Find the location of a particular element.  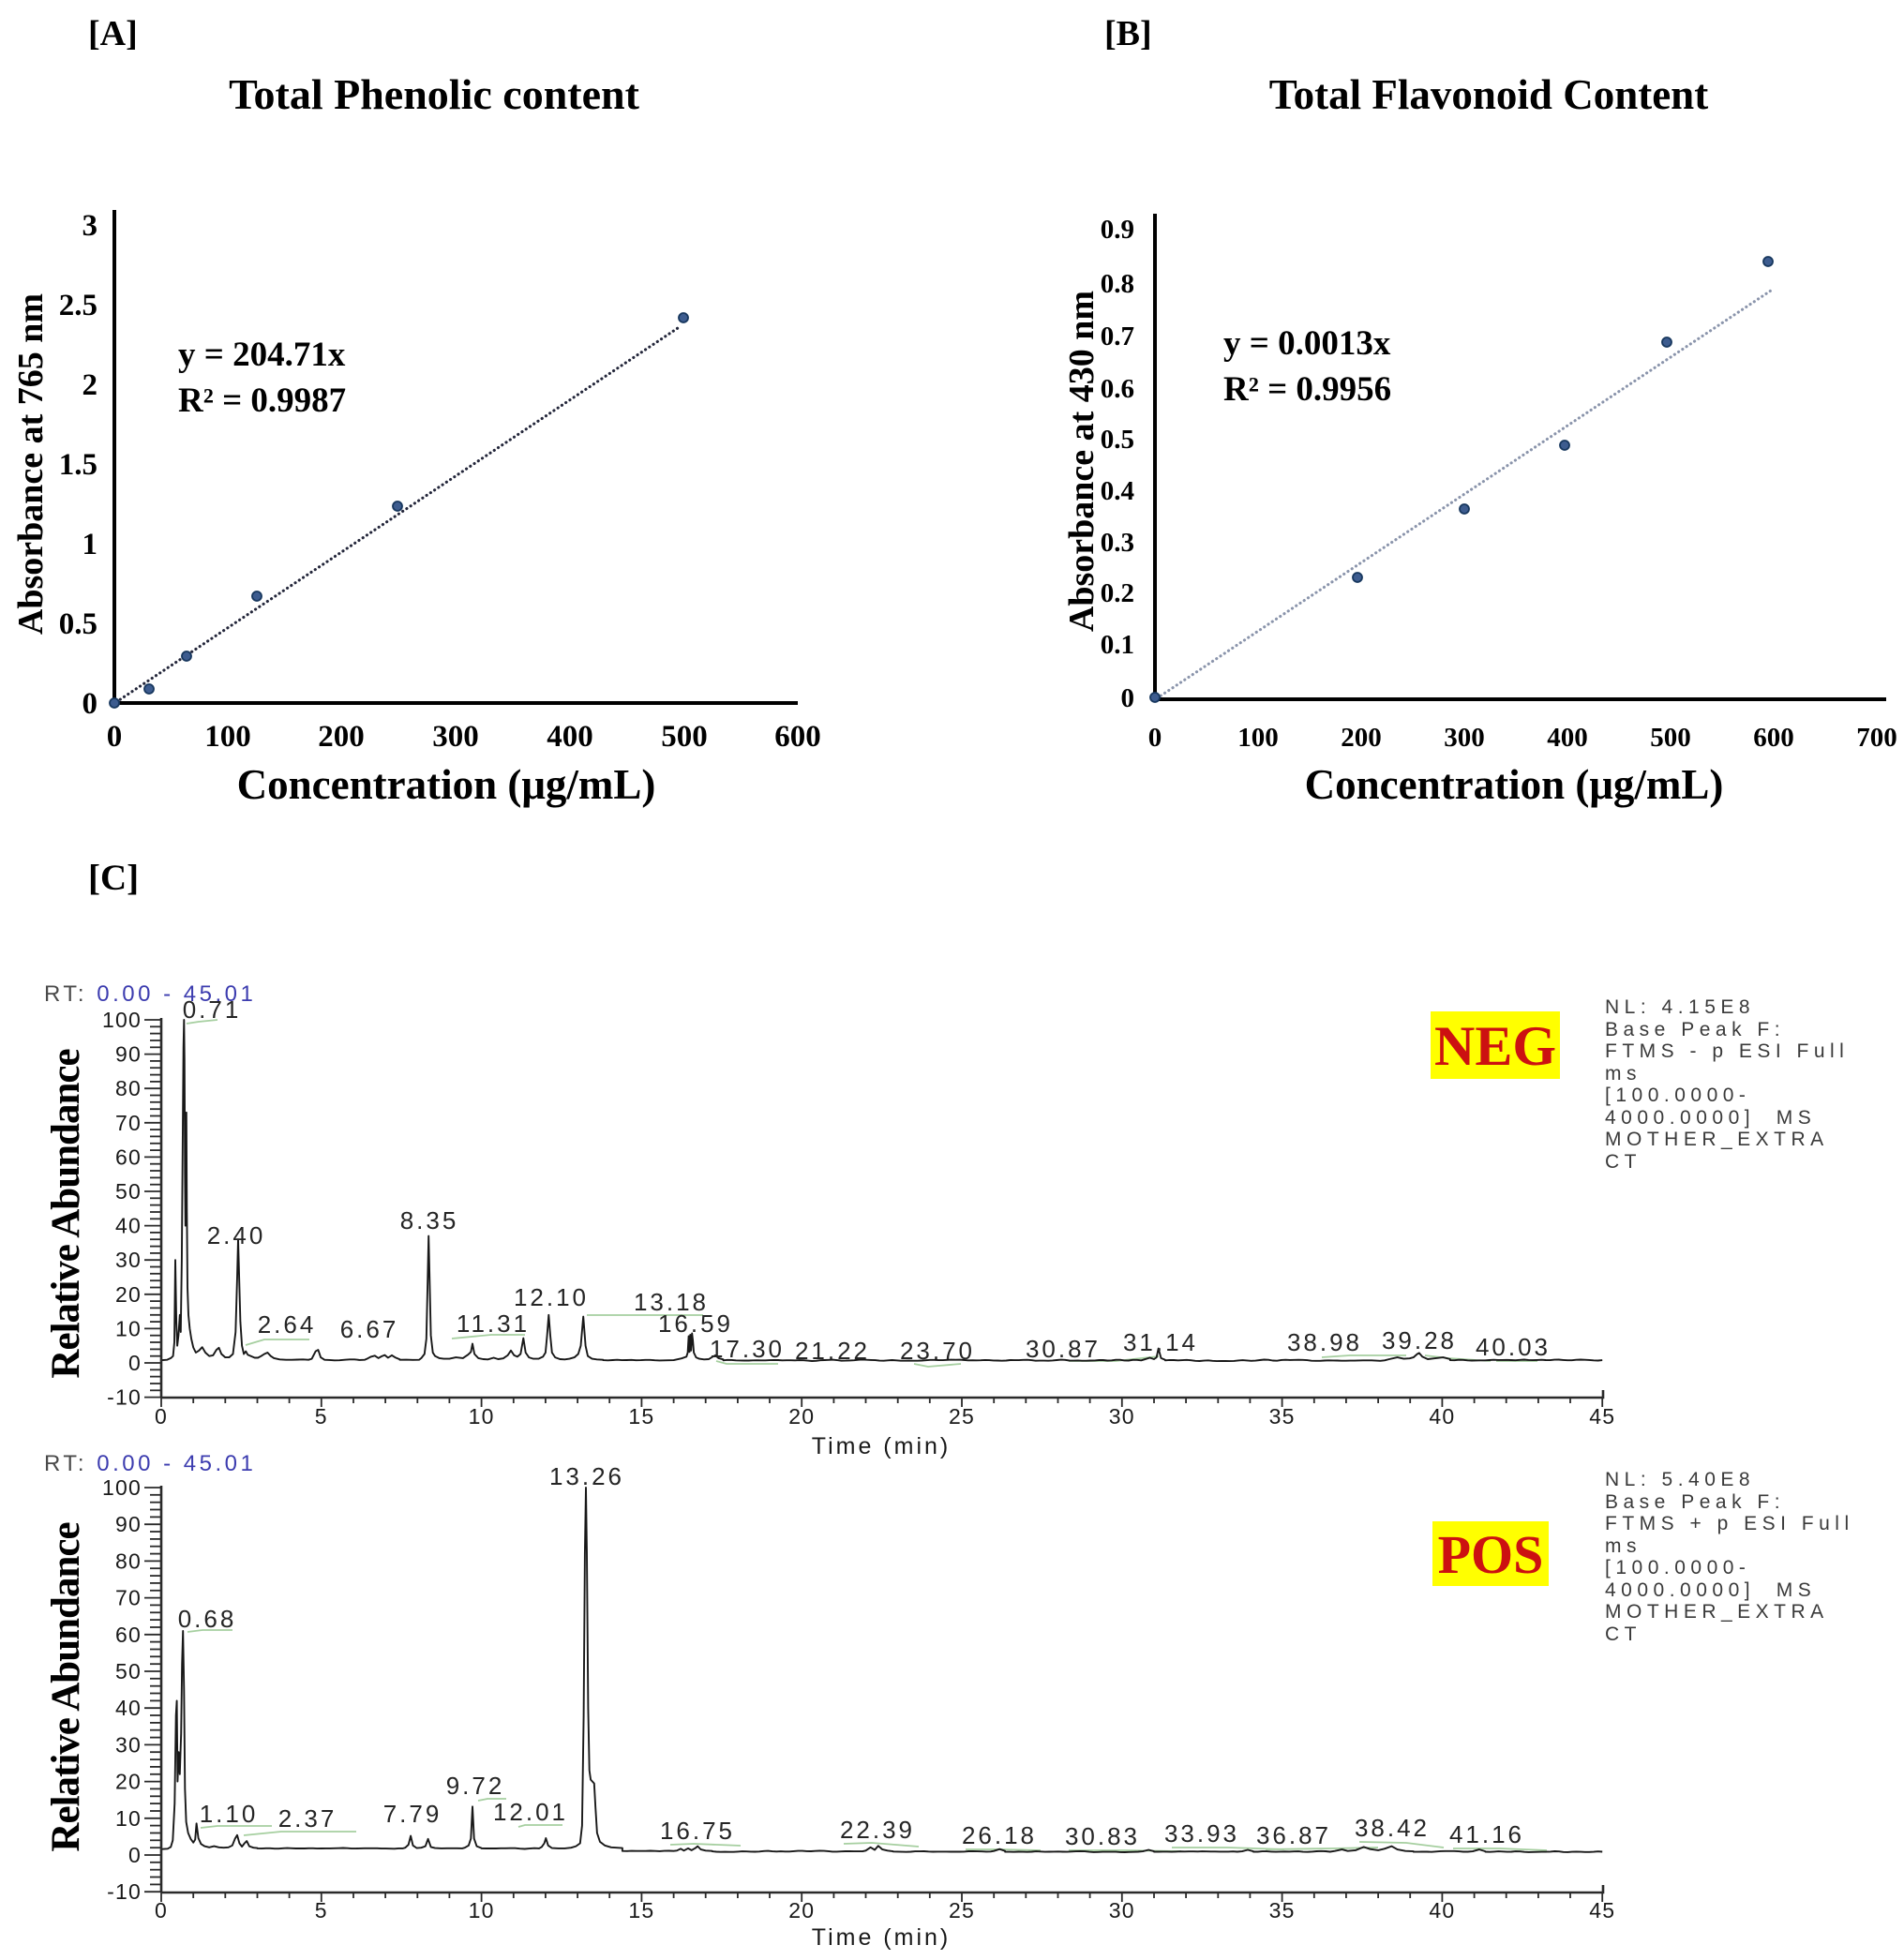

svg-text: [C] is located at coordinates (113, 878).